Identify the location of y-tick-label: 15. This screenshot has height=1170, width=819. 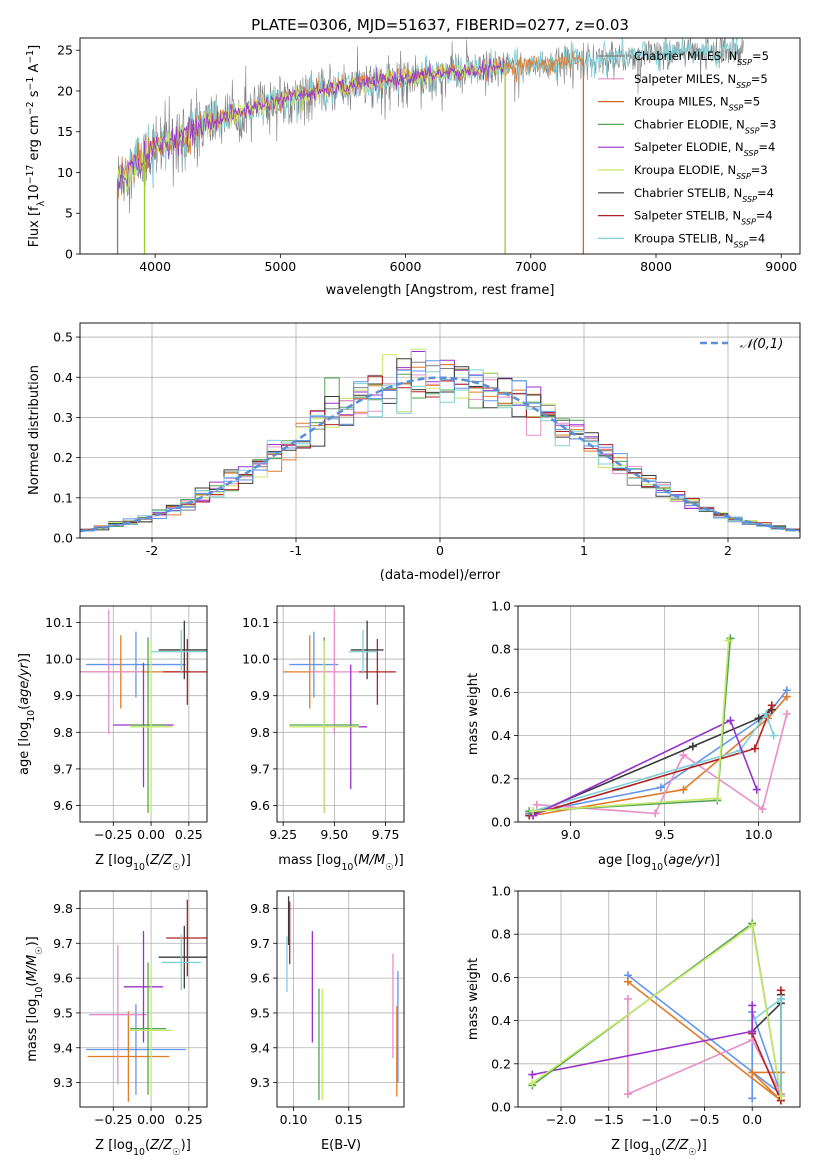
(65, 131).